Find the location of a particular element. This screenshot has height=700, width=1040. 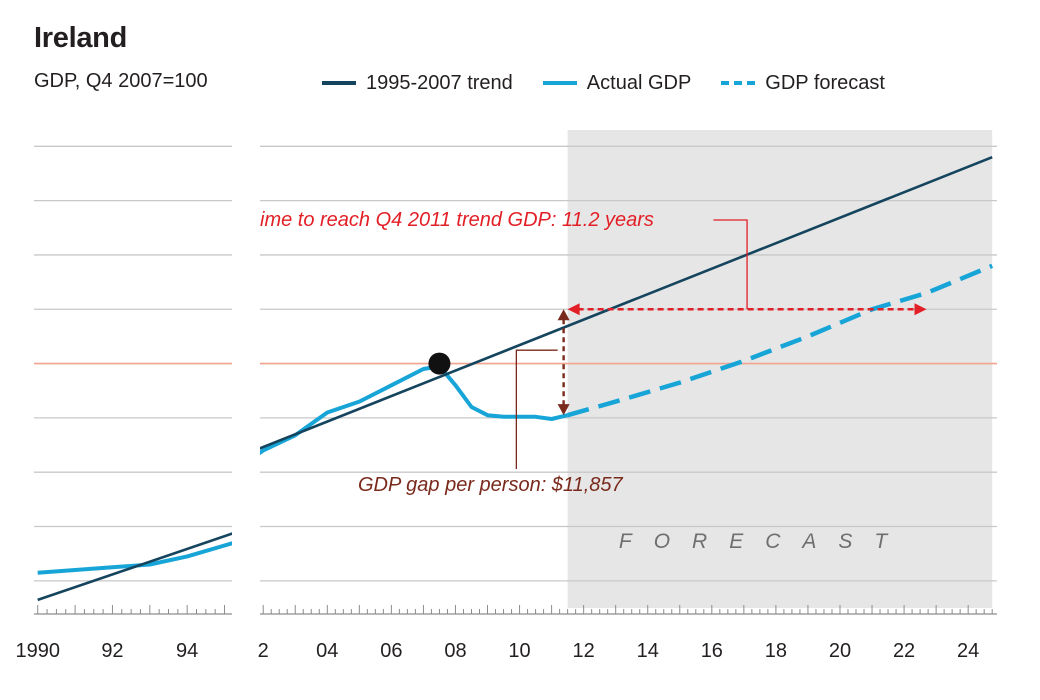

x-tick-label: 24 is located at coordinates (968, 651).